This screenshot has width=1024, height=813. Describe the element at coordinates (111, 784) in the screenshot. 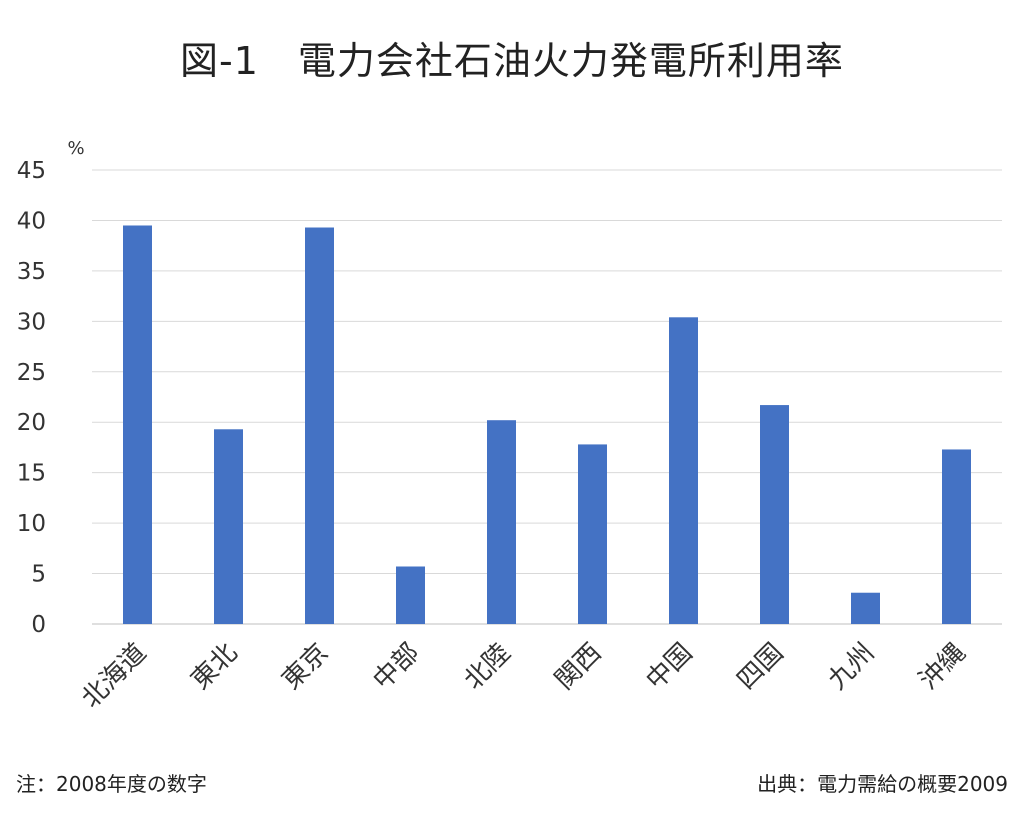

I see `footnote: 注：2008年度の数字` at that location.